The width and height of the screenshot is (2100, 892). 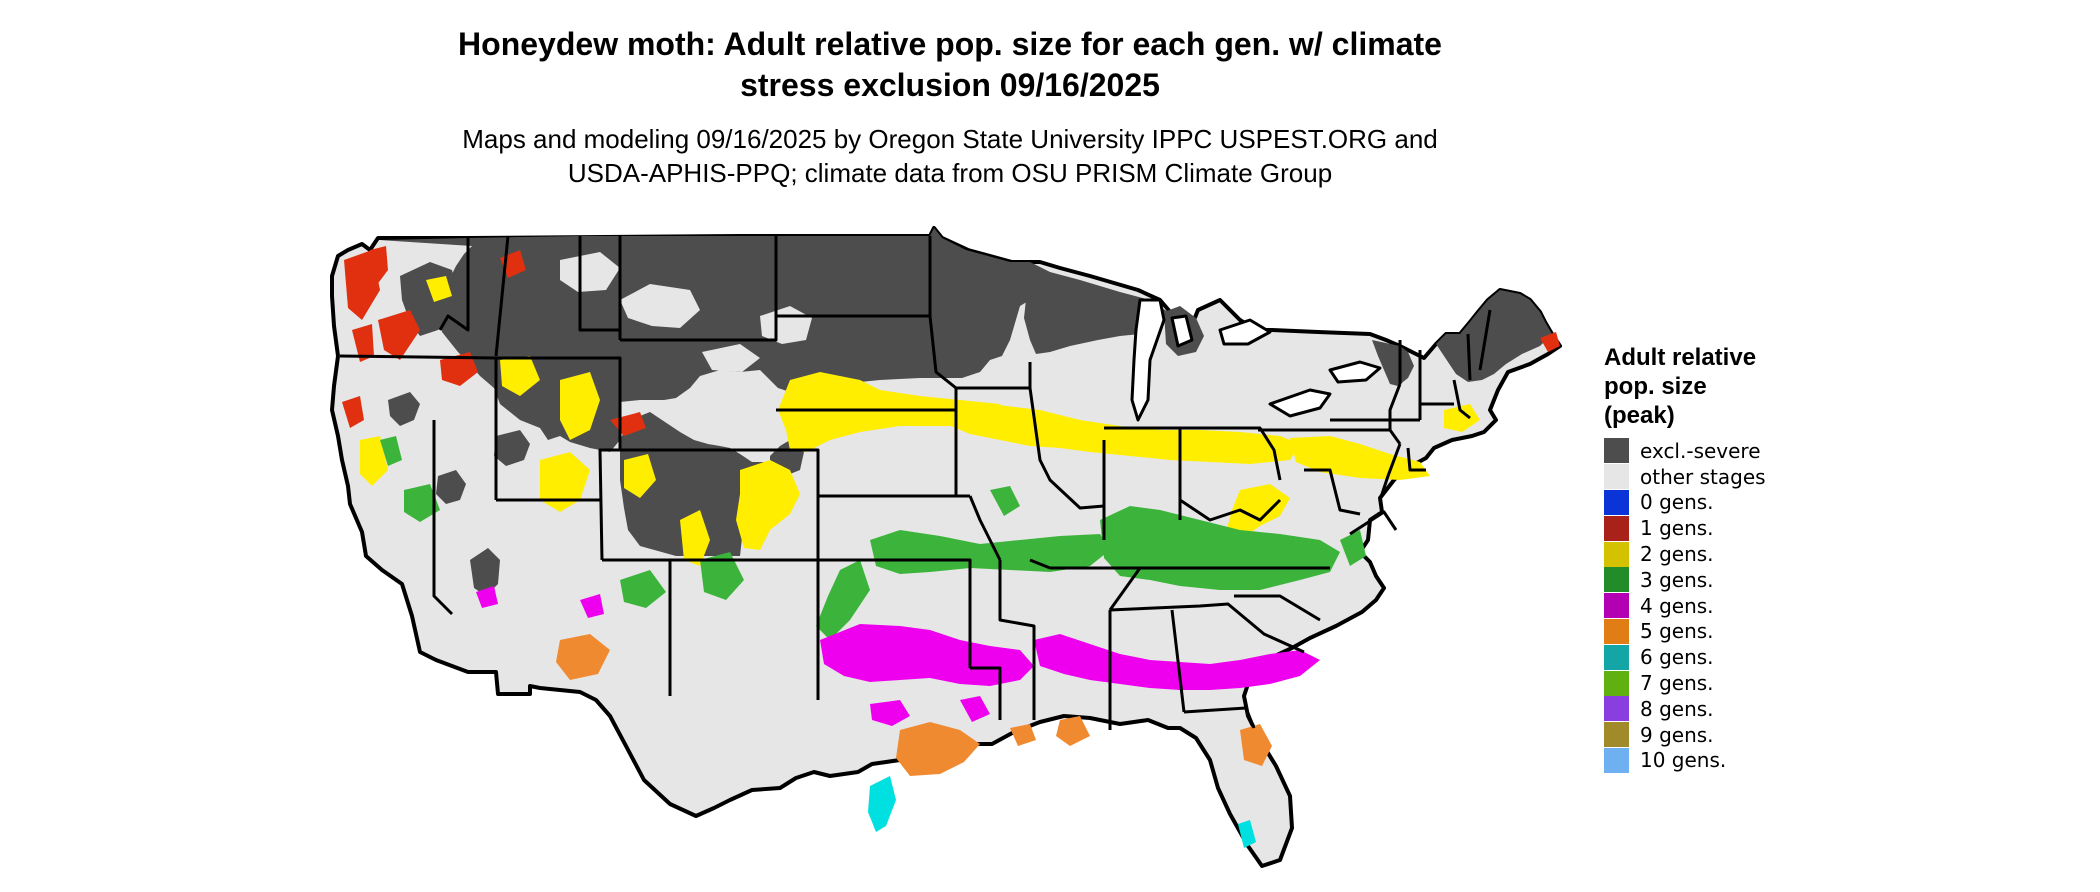 What do you see at coordinates (1677, 708) in the screenshot?
I see `legend-label: 8 gens.` at bounding box center [1677, 708].